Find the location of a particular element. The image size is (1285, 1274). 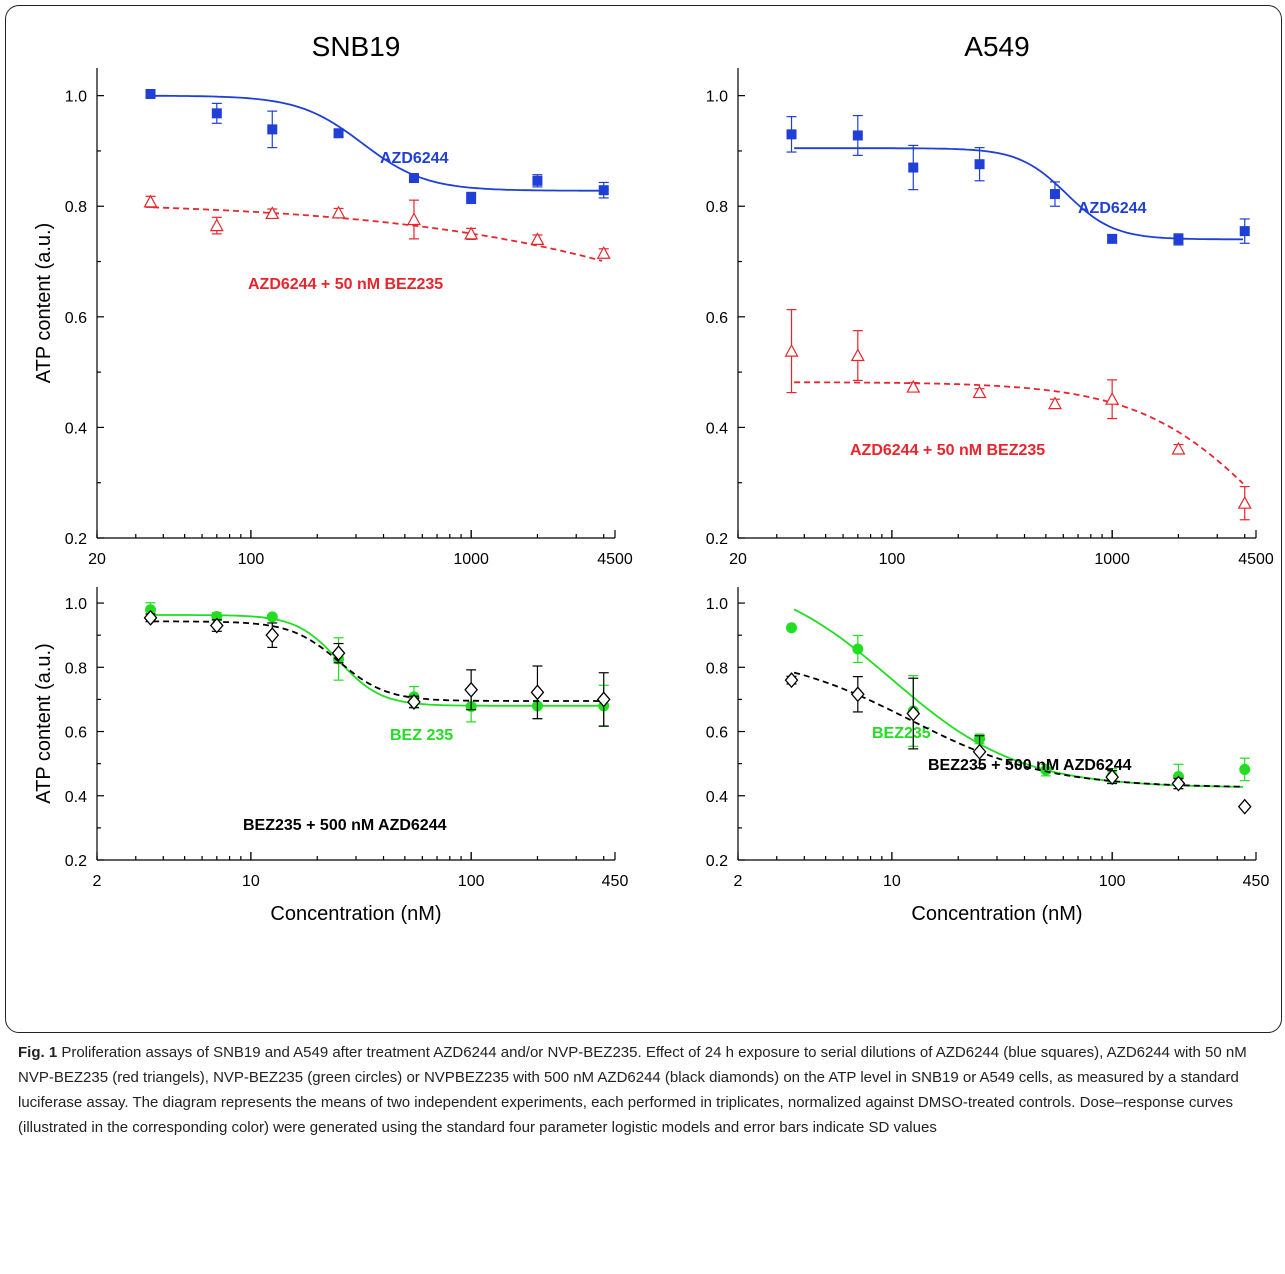

panel-title: A549 is located at coordinates (996, 46).